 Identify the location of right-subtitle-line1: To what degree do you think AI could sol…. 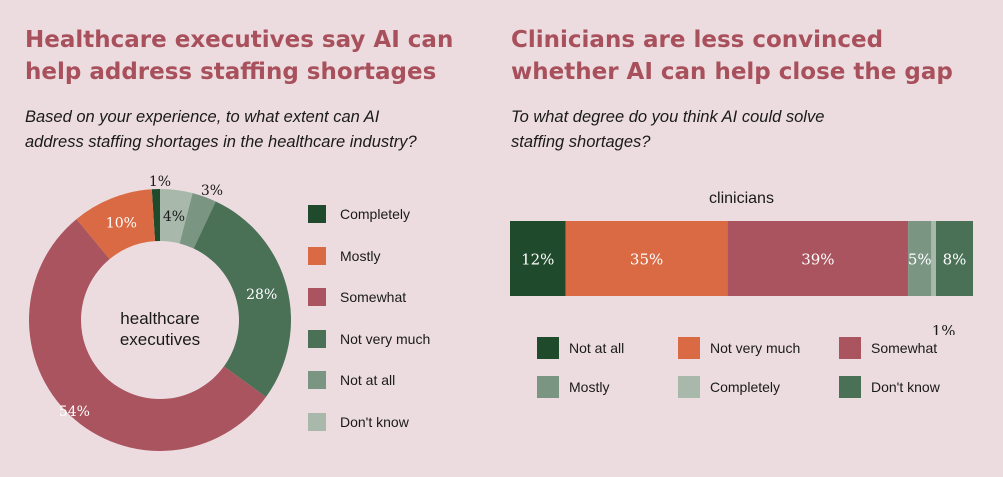
(668, 117).